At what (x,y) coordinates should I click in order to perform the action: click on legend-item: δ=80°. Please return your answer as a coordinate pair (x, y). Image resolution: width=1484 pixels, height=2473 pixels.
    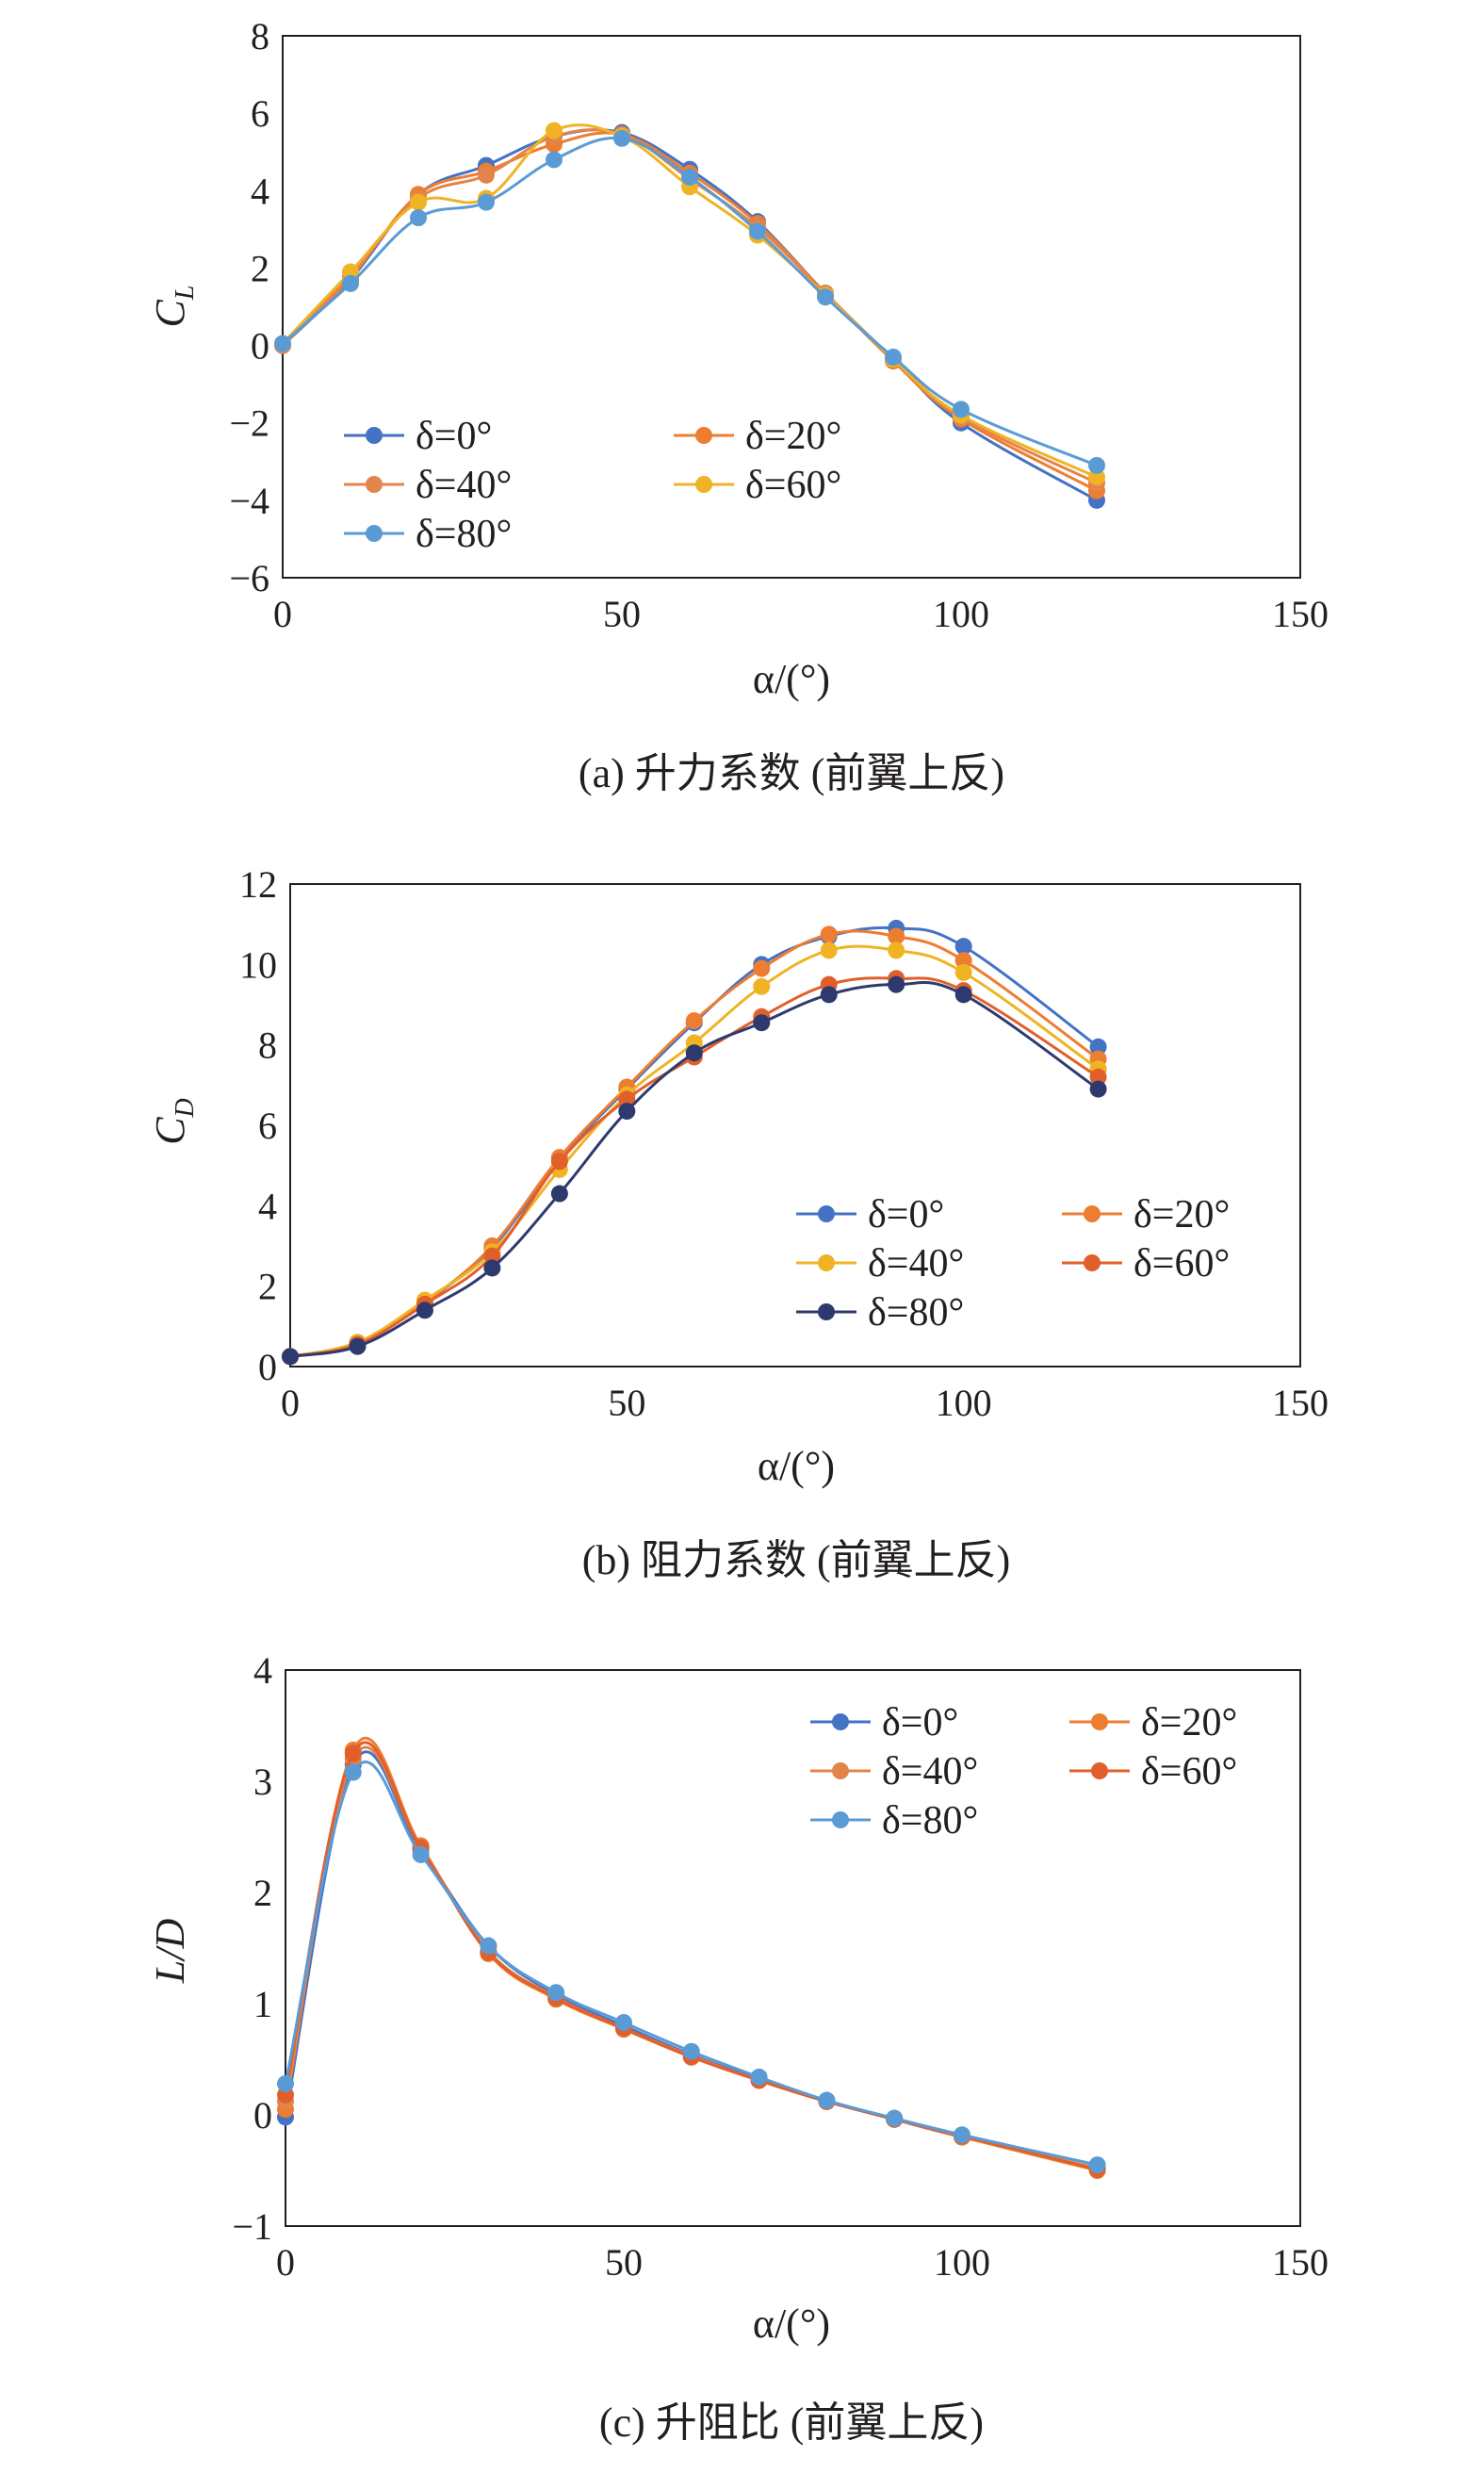
    Looking at the image, I should click on (428, 534).